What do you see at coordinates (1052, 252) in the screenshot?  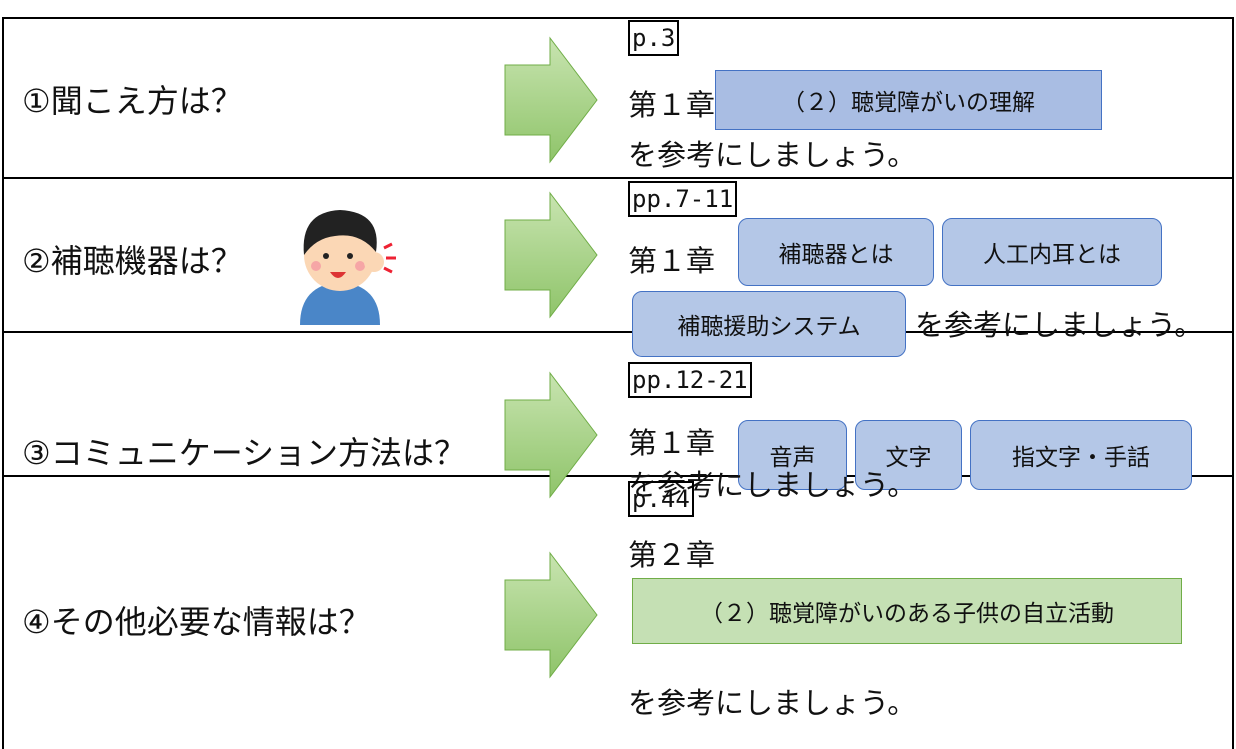 I see `link-button: 人工内耳とは` at bounding box center [1052, 252].